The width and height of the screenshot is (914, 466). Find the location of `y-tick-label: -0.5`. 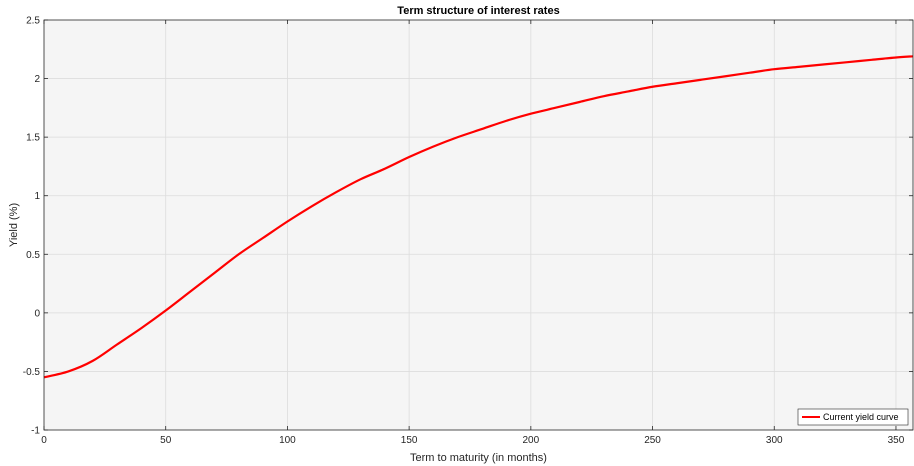

y-tick-label: -0.5 is located at coordinates (32, 372).